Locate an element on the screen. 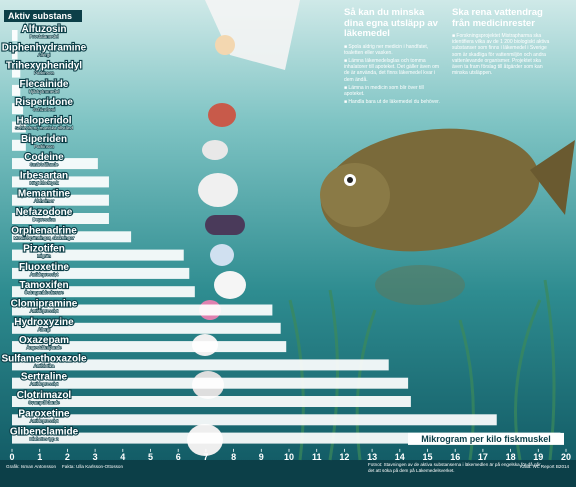 The width and height of the screenshot is (576, 487). category-label: Pizotifen is located at coordinates (44, 249).